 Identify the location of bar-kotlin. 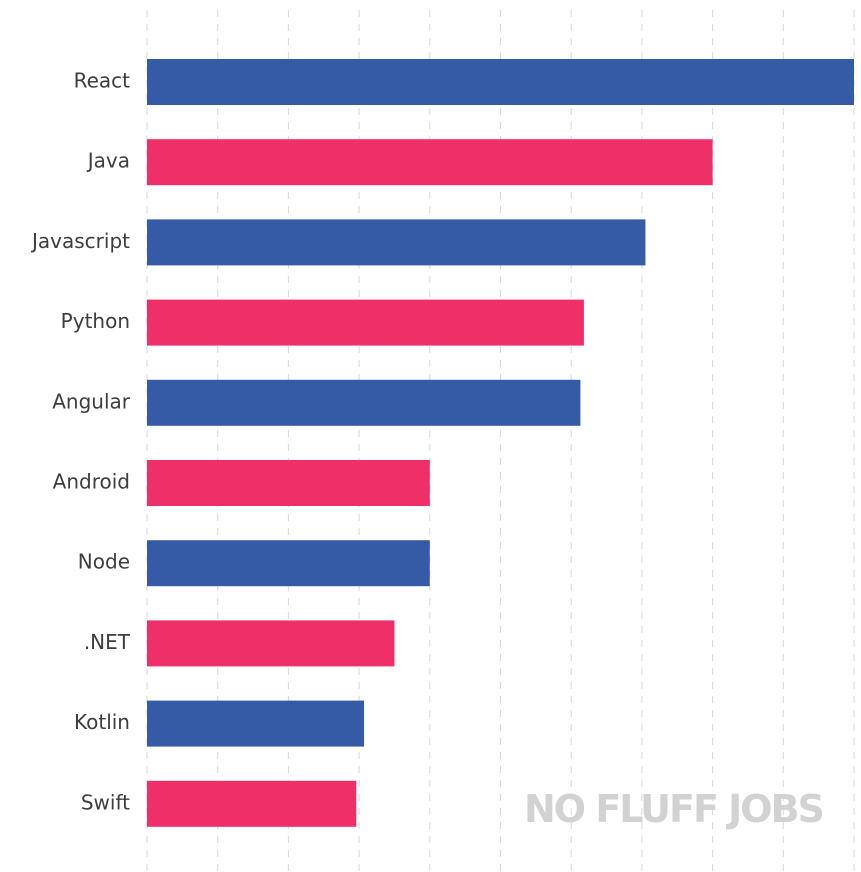
(256, 723).